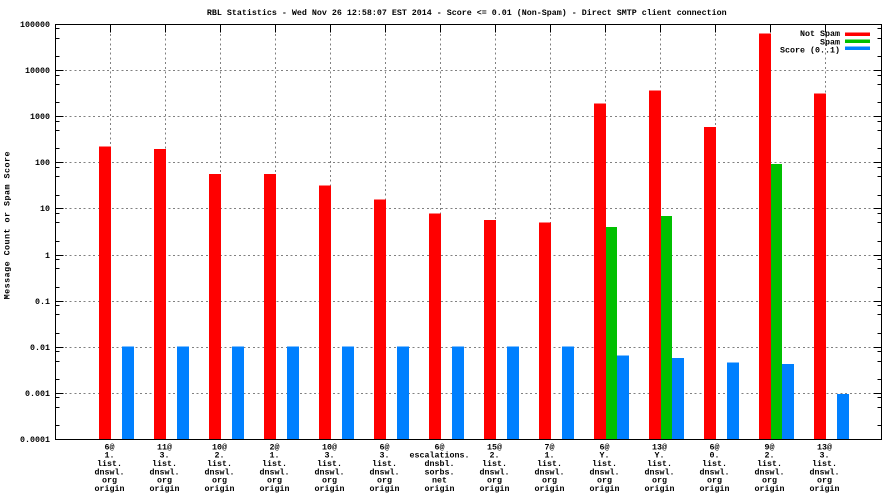  Describe the element at coordinates (715, 456) in the screenshot. I see `svg-text: 0.` at that location.